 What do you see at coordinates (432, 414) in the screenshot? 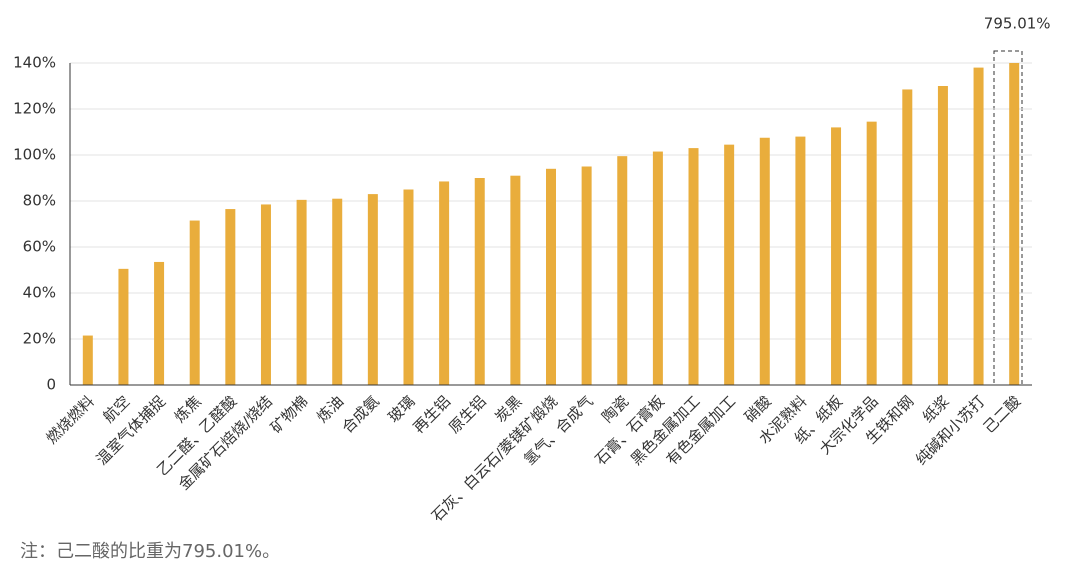
I see `x-tick-label: 再生铝` at bounding box center [432, 414].